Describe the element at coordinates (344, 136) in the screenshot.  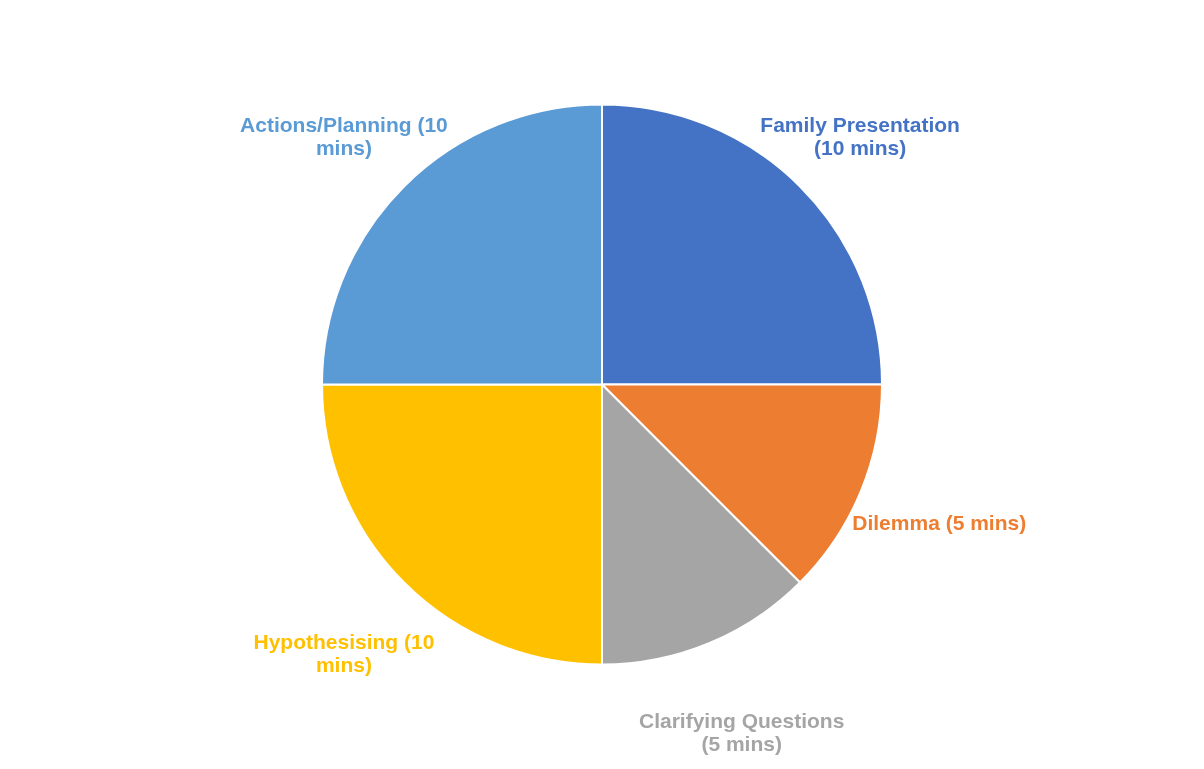
I see `slice-label: Actions/Planning (10 mins)` at that location.